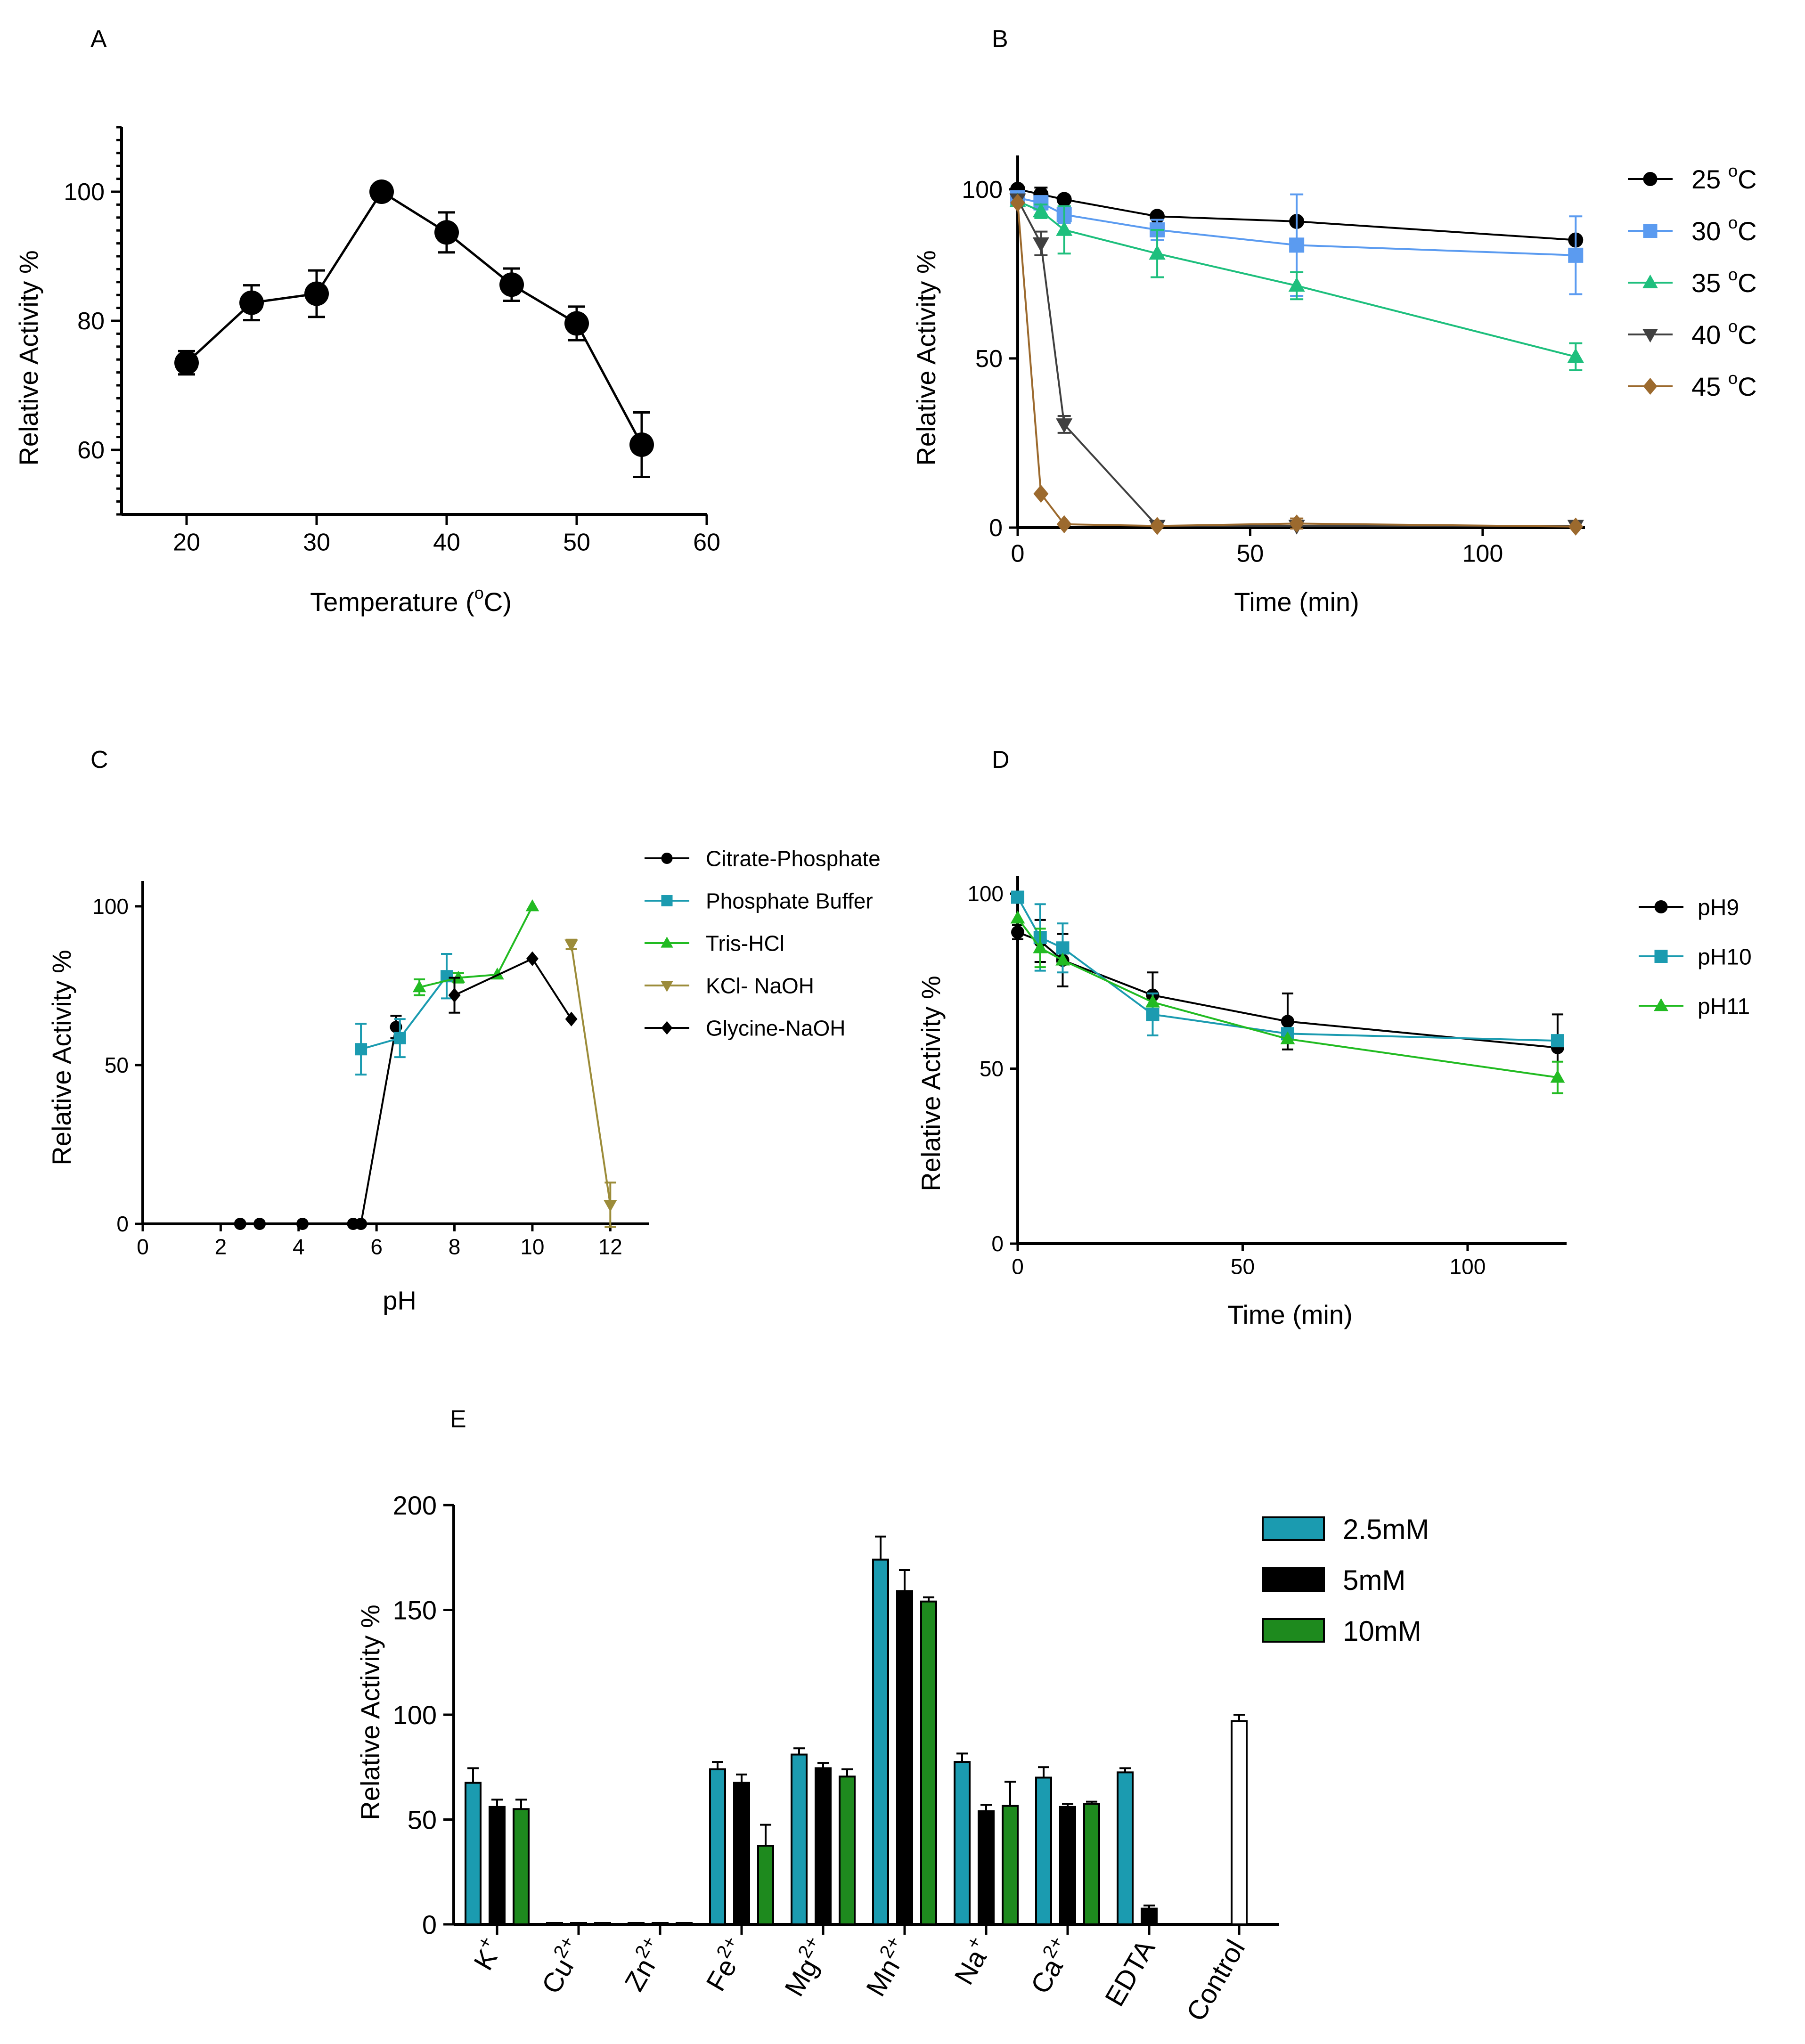 The width and height of the screenshot is (1805, 2044). Describe the element at coordinates (143, 1246) in the screenshot. I see `x-tick-label: 0` at that location.